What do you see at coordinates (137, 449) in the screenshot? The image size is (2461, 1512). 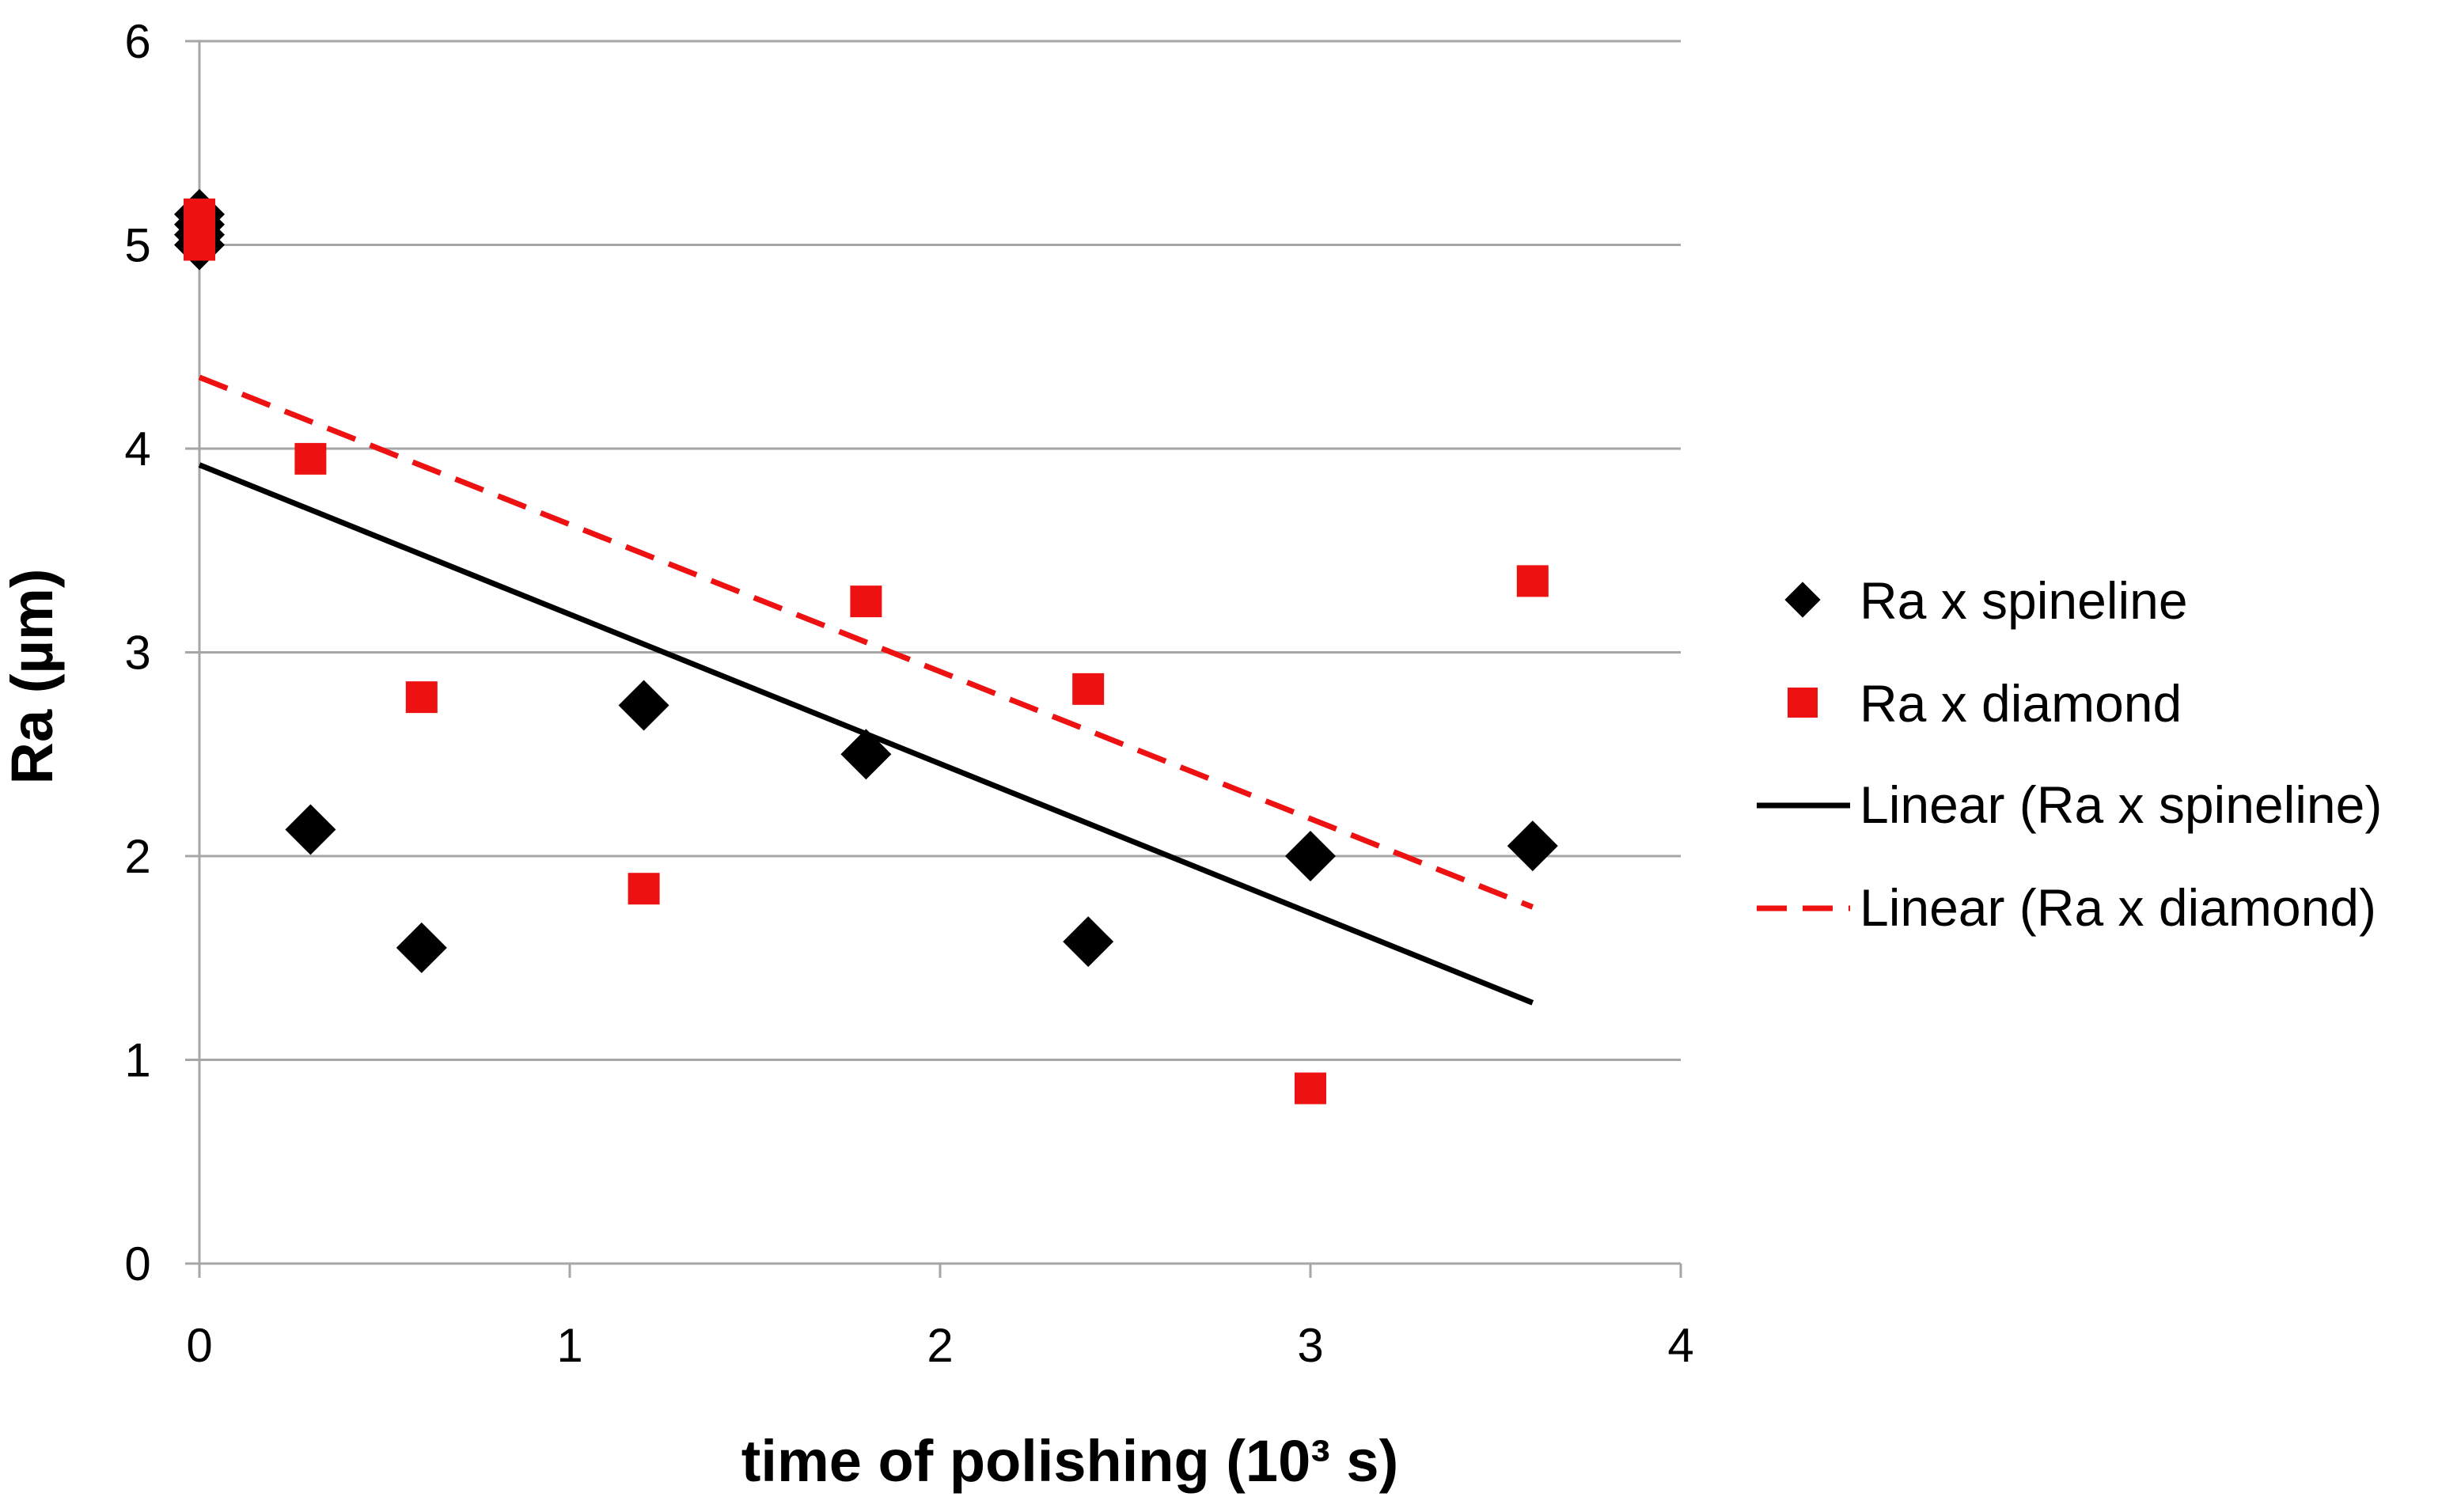 I see `y-tick-label: 4` at bounding box center [137, 449].